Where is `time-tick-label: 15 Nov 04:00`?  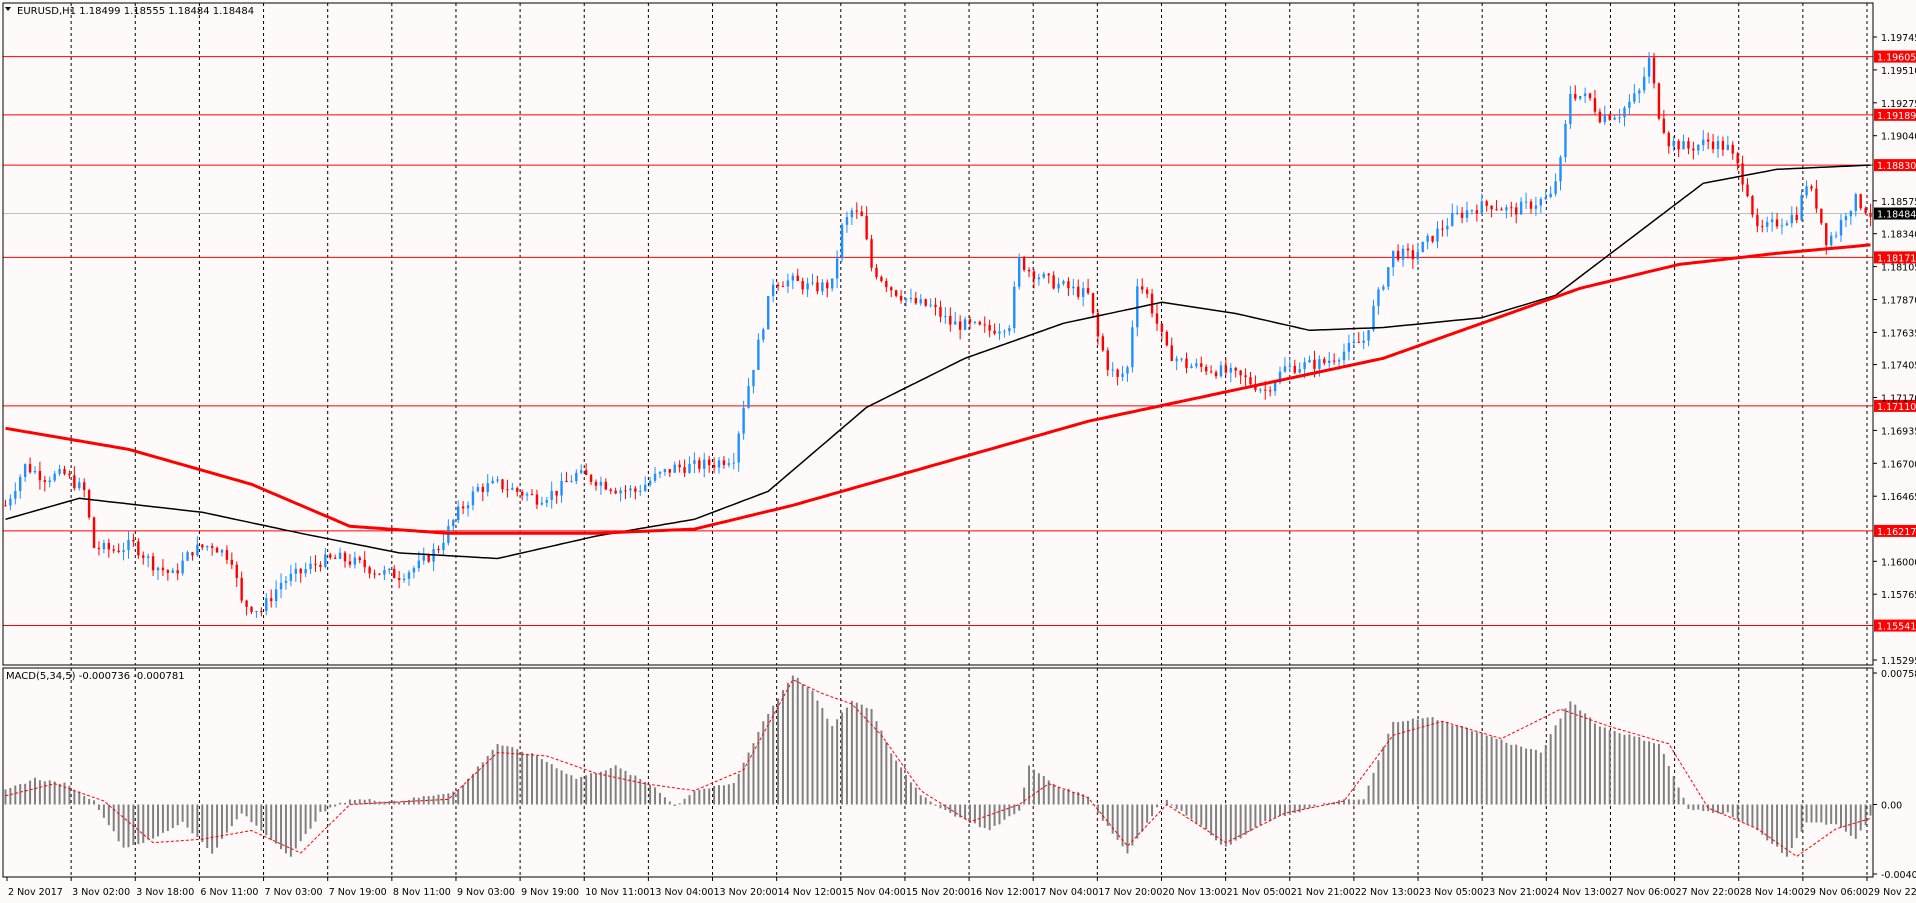 time-tick-label: 15 Nov 04:00 is located at coordinates (874, 892).